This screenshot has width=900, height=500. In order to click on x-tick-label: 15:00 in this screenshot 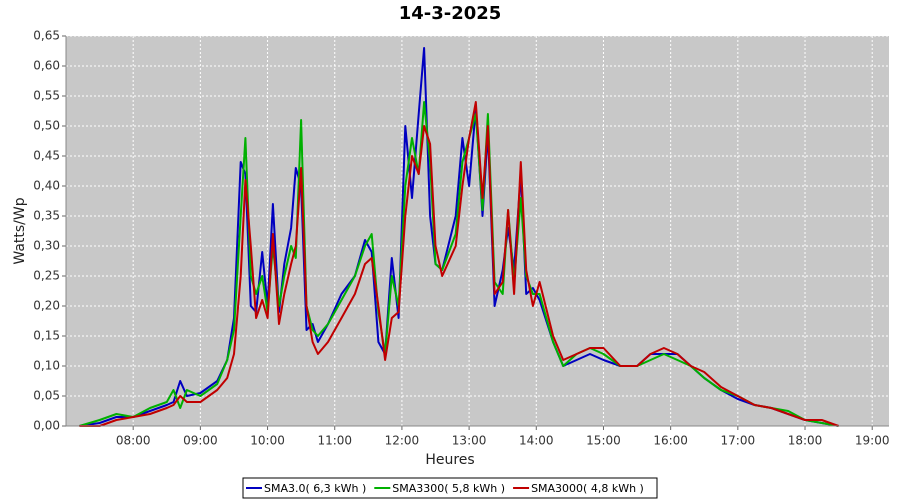, I will do `click(603, 441)`.